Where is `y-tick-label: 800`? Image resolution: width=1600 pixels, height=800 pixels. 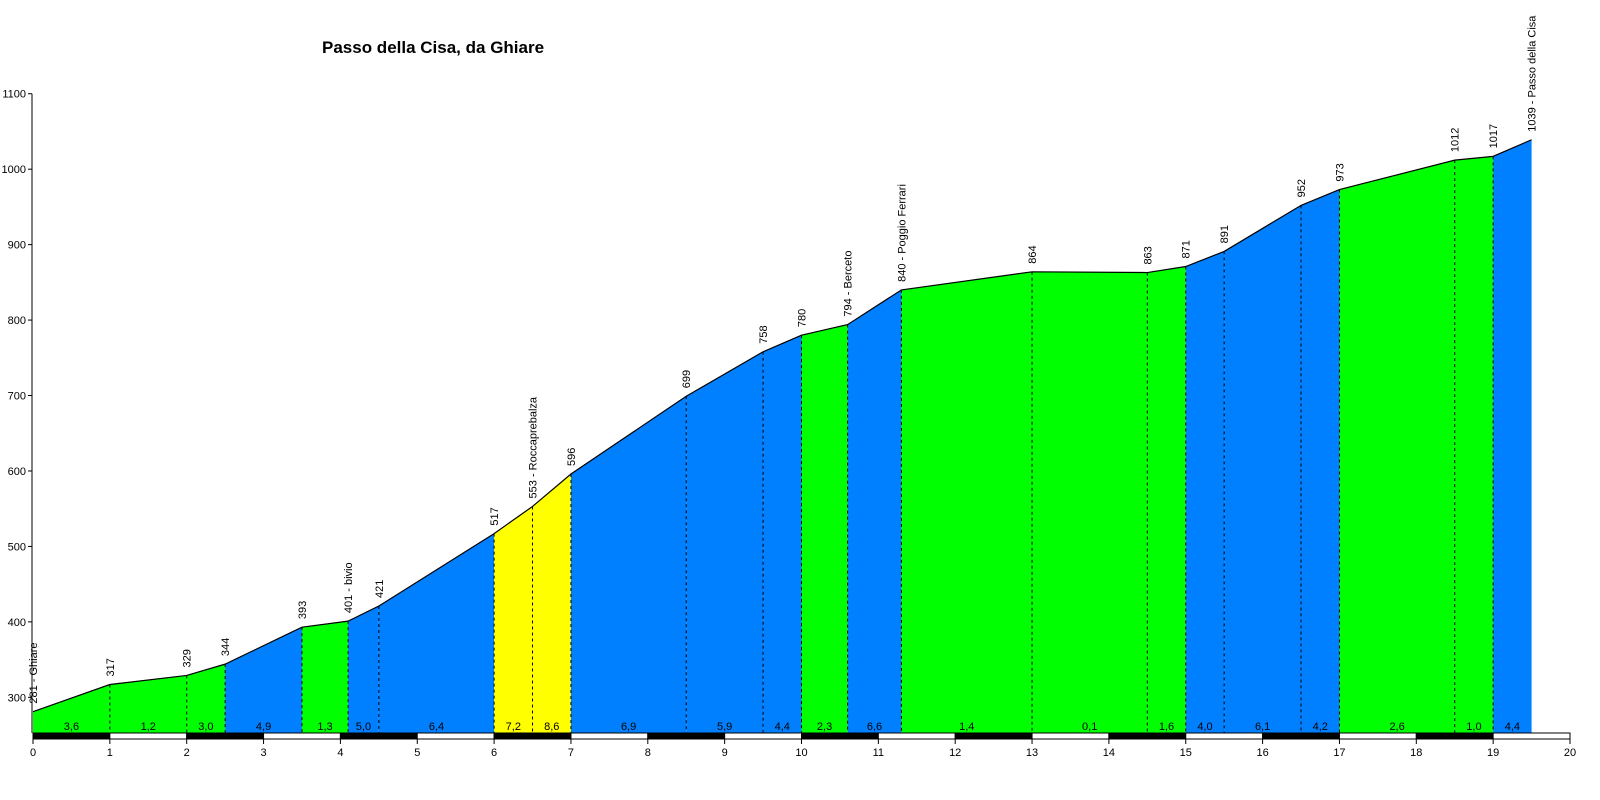
y-tick-label: 800 is located at coordinates (17, 321).